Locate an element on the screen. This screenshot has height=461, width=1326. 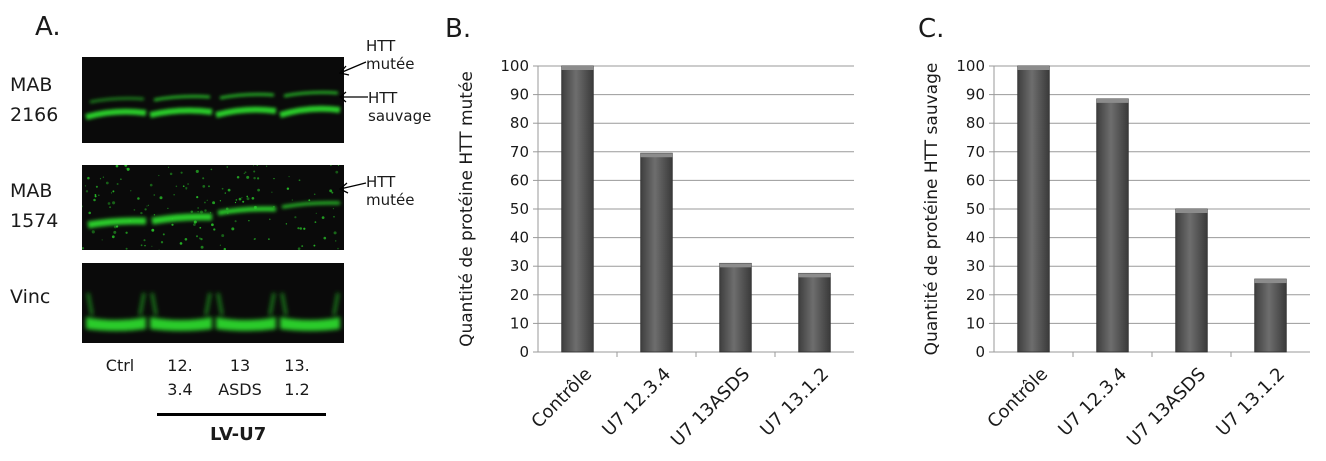
lane-label-13-asds: 13 ASDS is located at coordinates (240, 378).